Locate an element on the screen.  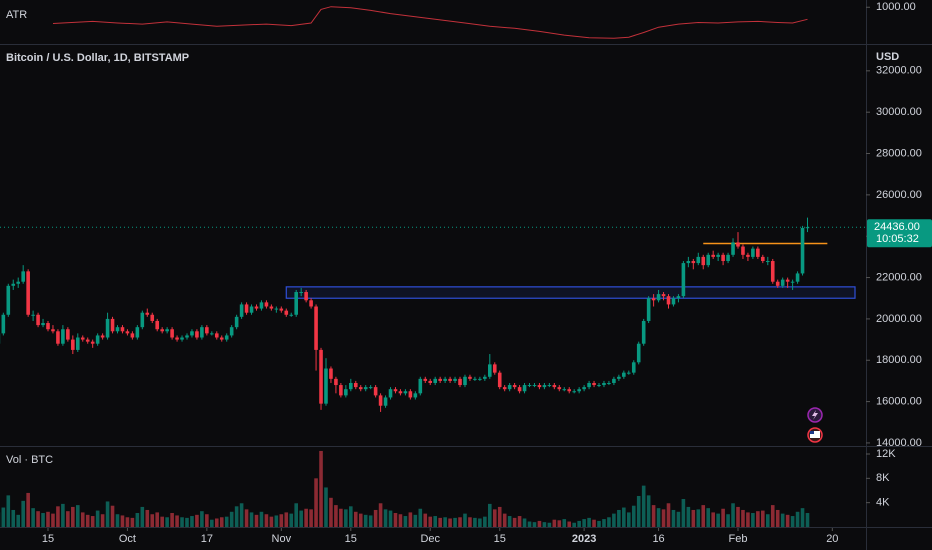
y-tick-label: 32000.00 is located at coordinates (899, 71).